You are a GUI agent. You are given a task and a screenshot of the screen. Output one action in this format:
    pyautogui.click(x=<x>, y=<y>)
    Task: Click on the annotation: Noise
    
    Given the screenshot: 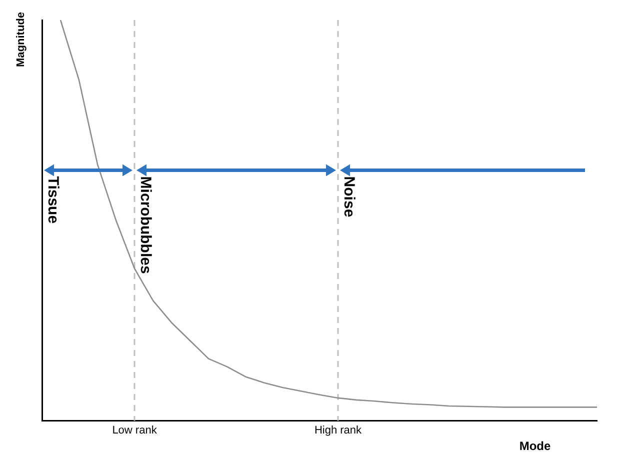 What is the action you would take?
    pyautogui.click(x=349, y=197)
    